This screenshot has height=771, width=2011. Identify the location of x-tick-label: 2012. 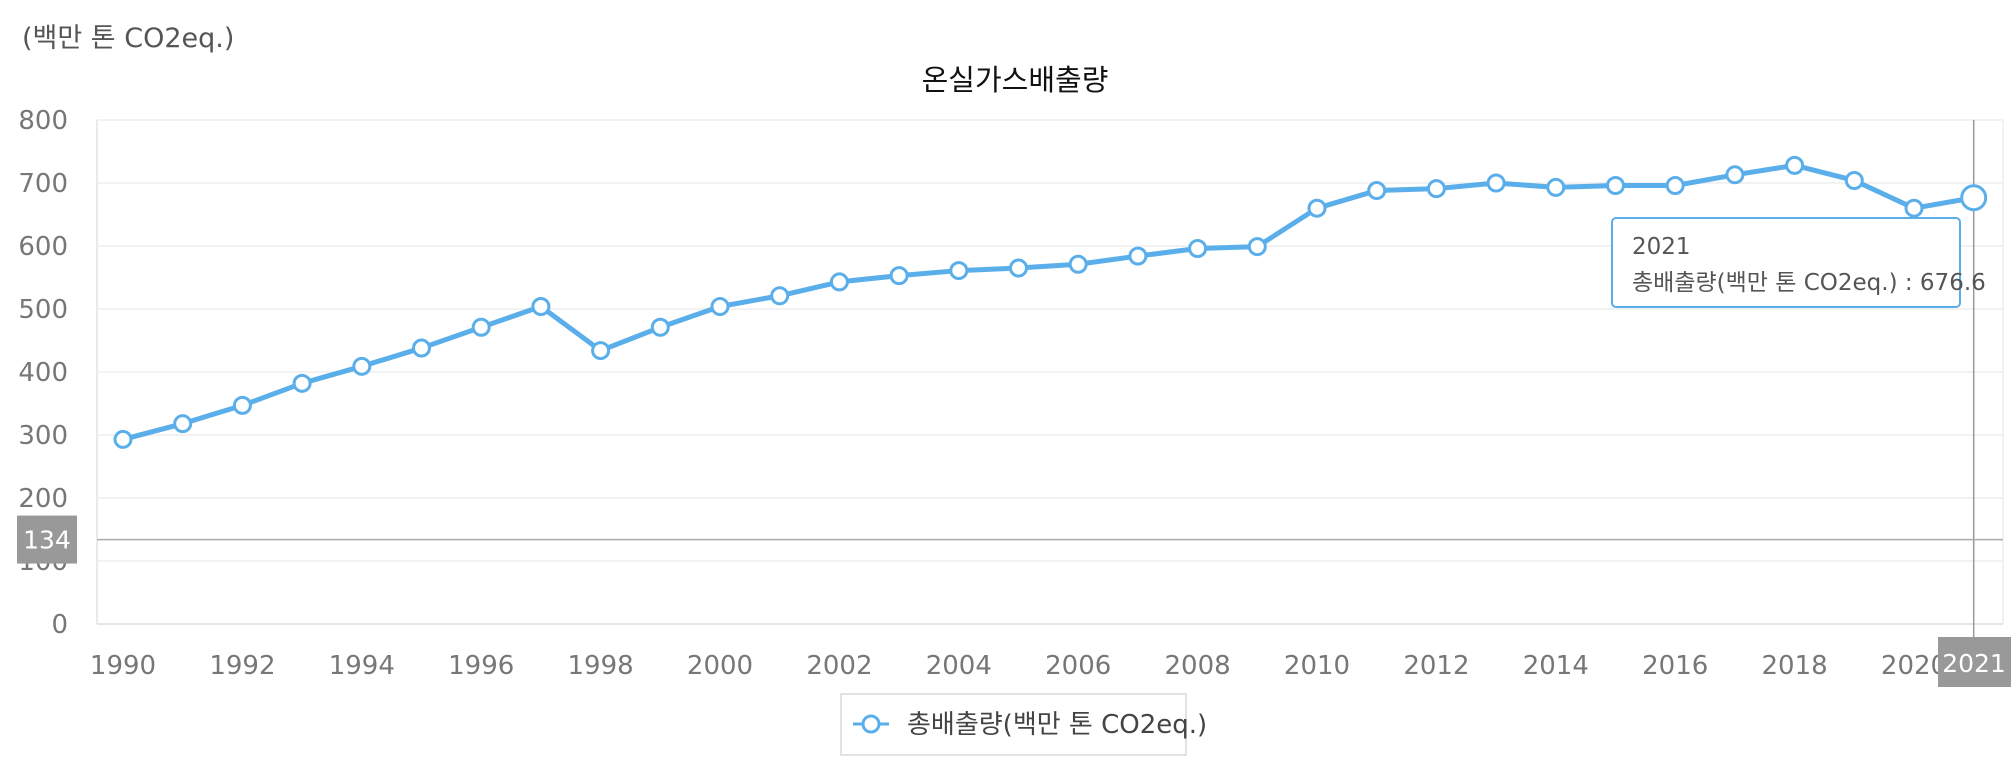
(1436, 666).